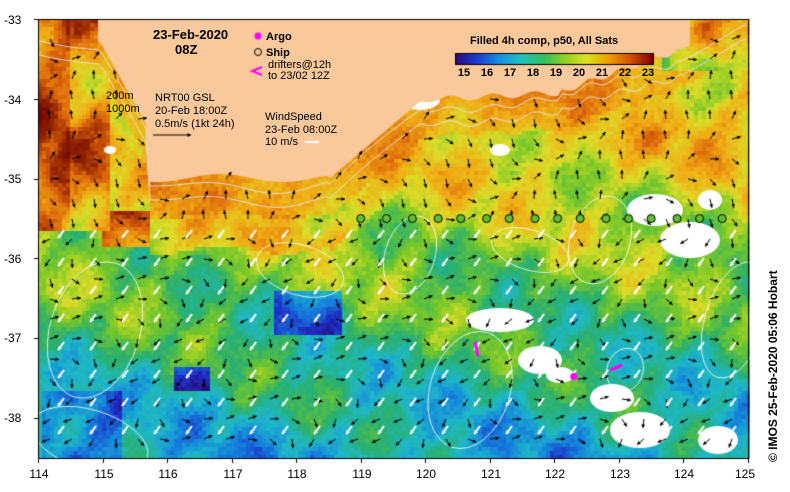  Describe the element at coordinates (544, 41) in the screenshot. I see `colorbar-title: Filled 4h comp, p50, All Sats` at that location.